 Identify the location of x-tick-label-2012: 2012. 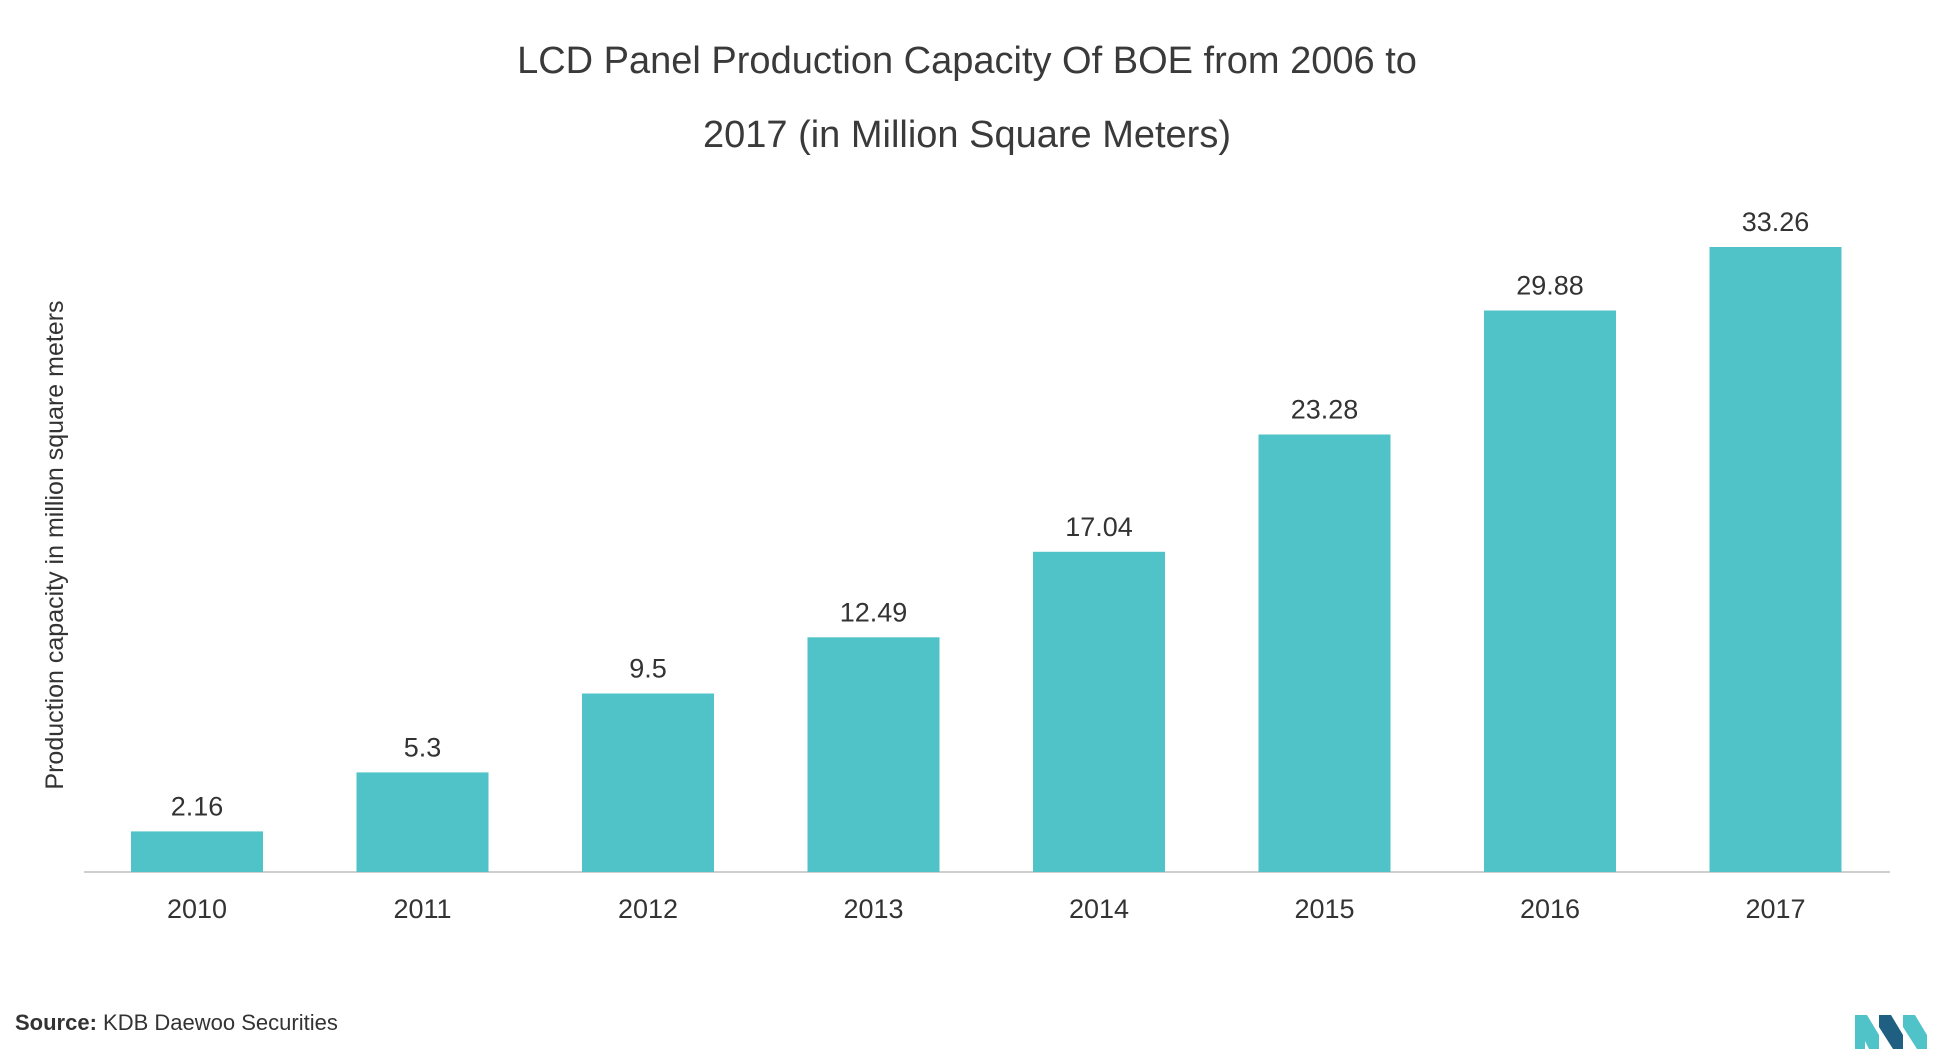
(648, 909).